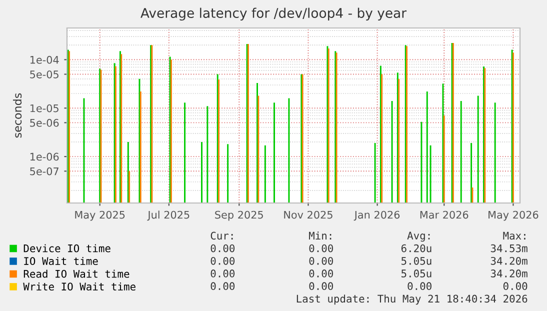 The width and height of the screenshot is (547, 311). I want to click on y-tick-label: 5e-06, so click(44, 122).